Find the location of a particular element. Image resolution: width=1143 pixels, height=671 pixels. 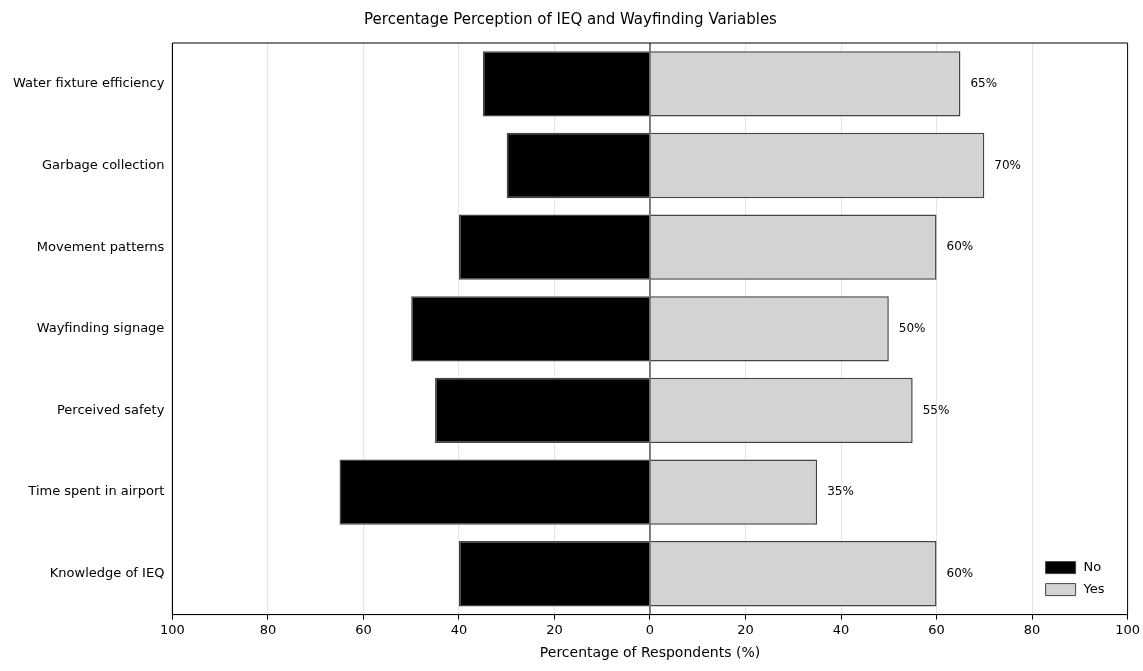

legend-label: No is located at coordinates (1092, 566).